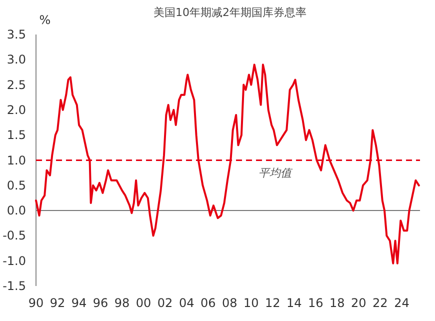  What do you see at coordinates (208, 303) in the screenshot?
I see `x-tick-label: 06` at bounding box center [208, 303].